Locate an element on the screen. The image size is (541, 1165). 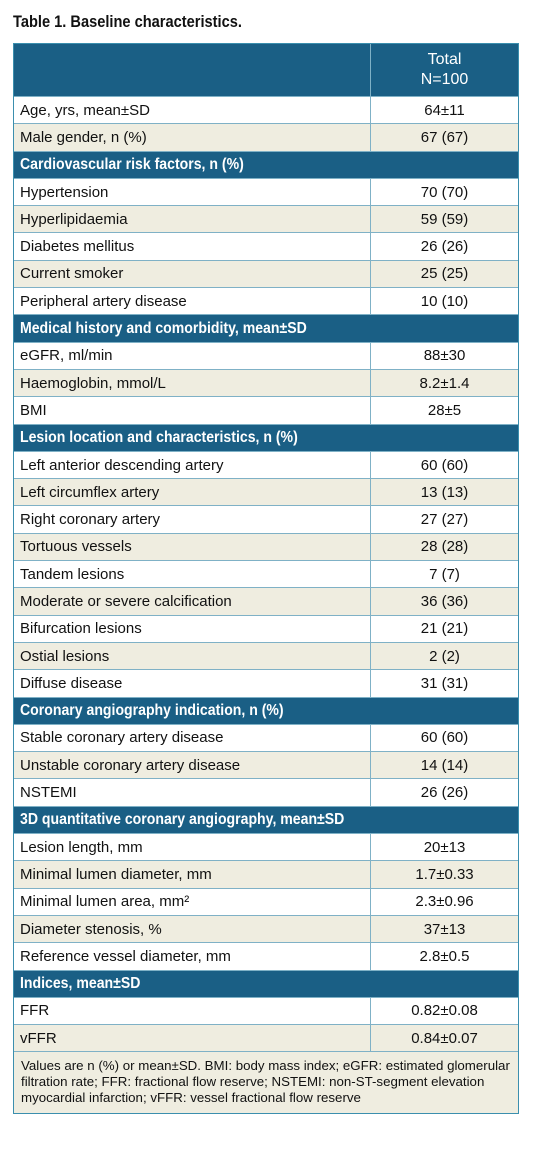
row-label: Right coronary artery is located at coordinates (192, 519).